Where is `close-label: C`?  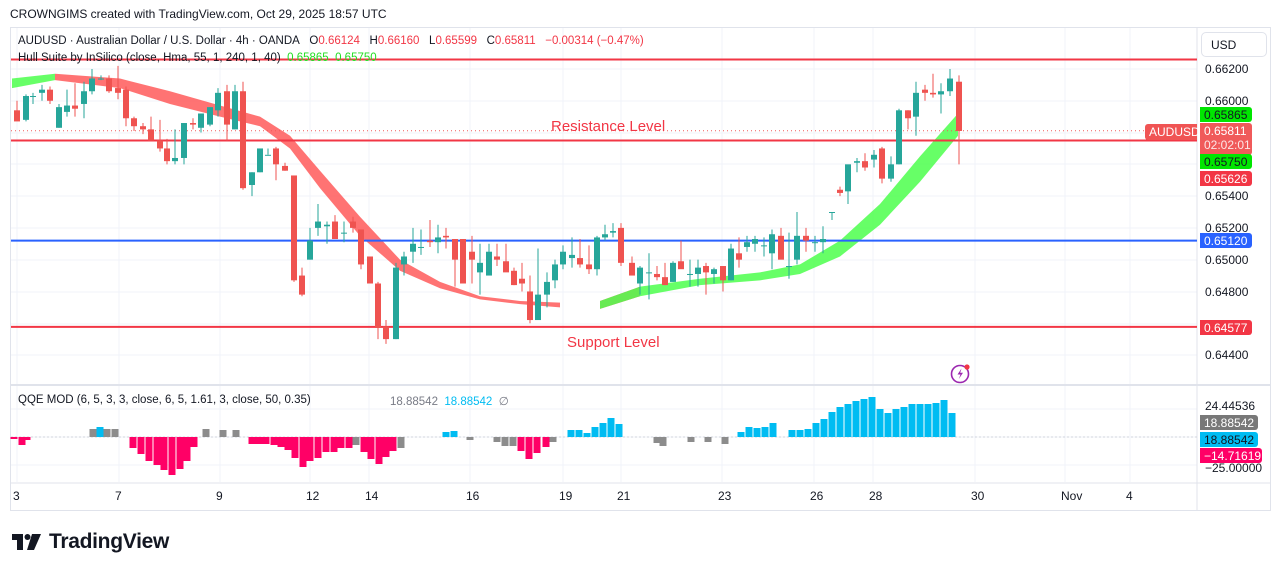
close-label: C is located at coordinates (490, 41).